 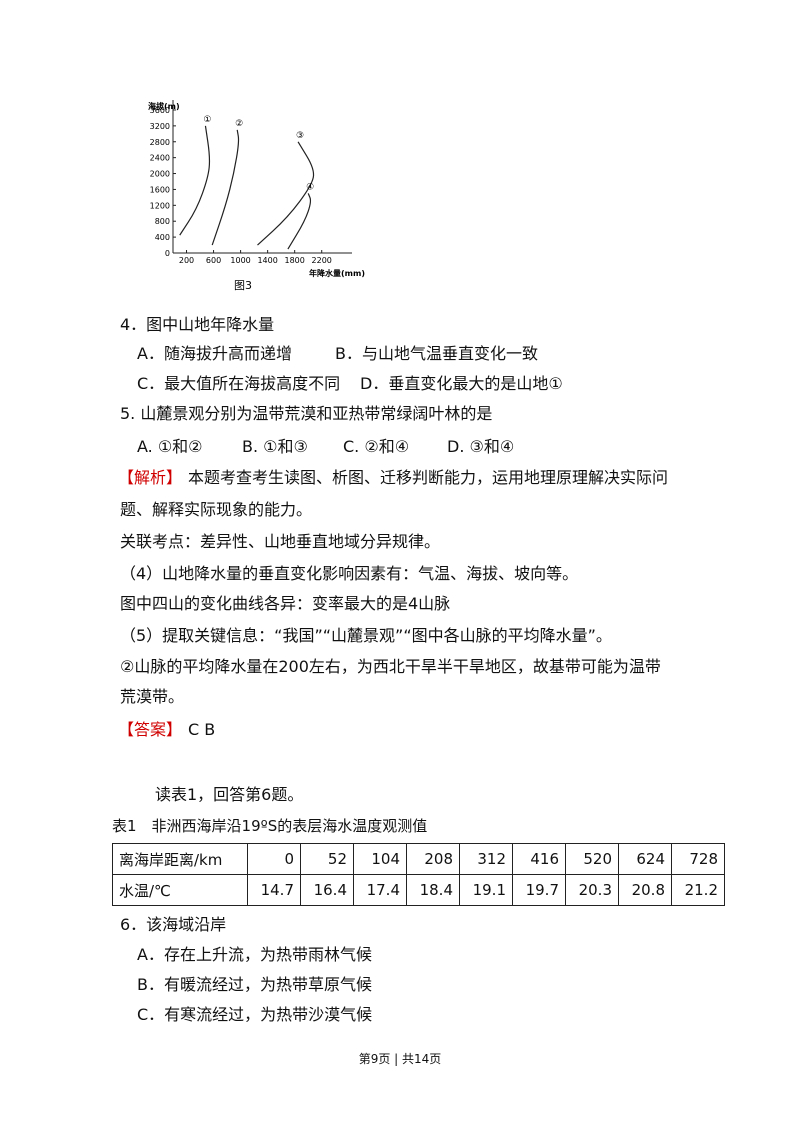 What do you see at coordinates (433, 890) in the screenshot?
I see `table-cell: 18.4` at bounding box center [433, 890].